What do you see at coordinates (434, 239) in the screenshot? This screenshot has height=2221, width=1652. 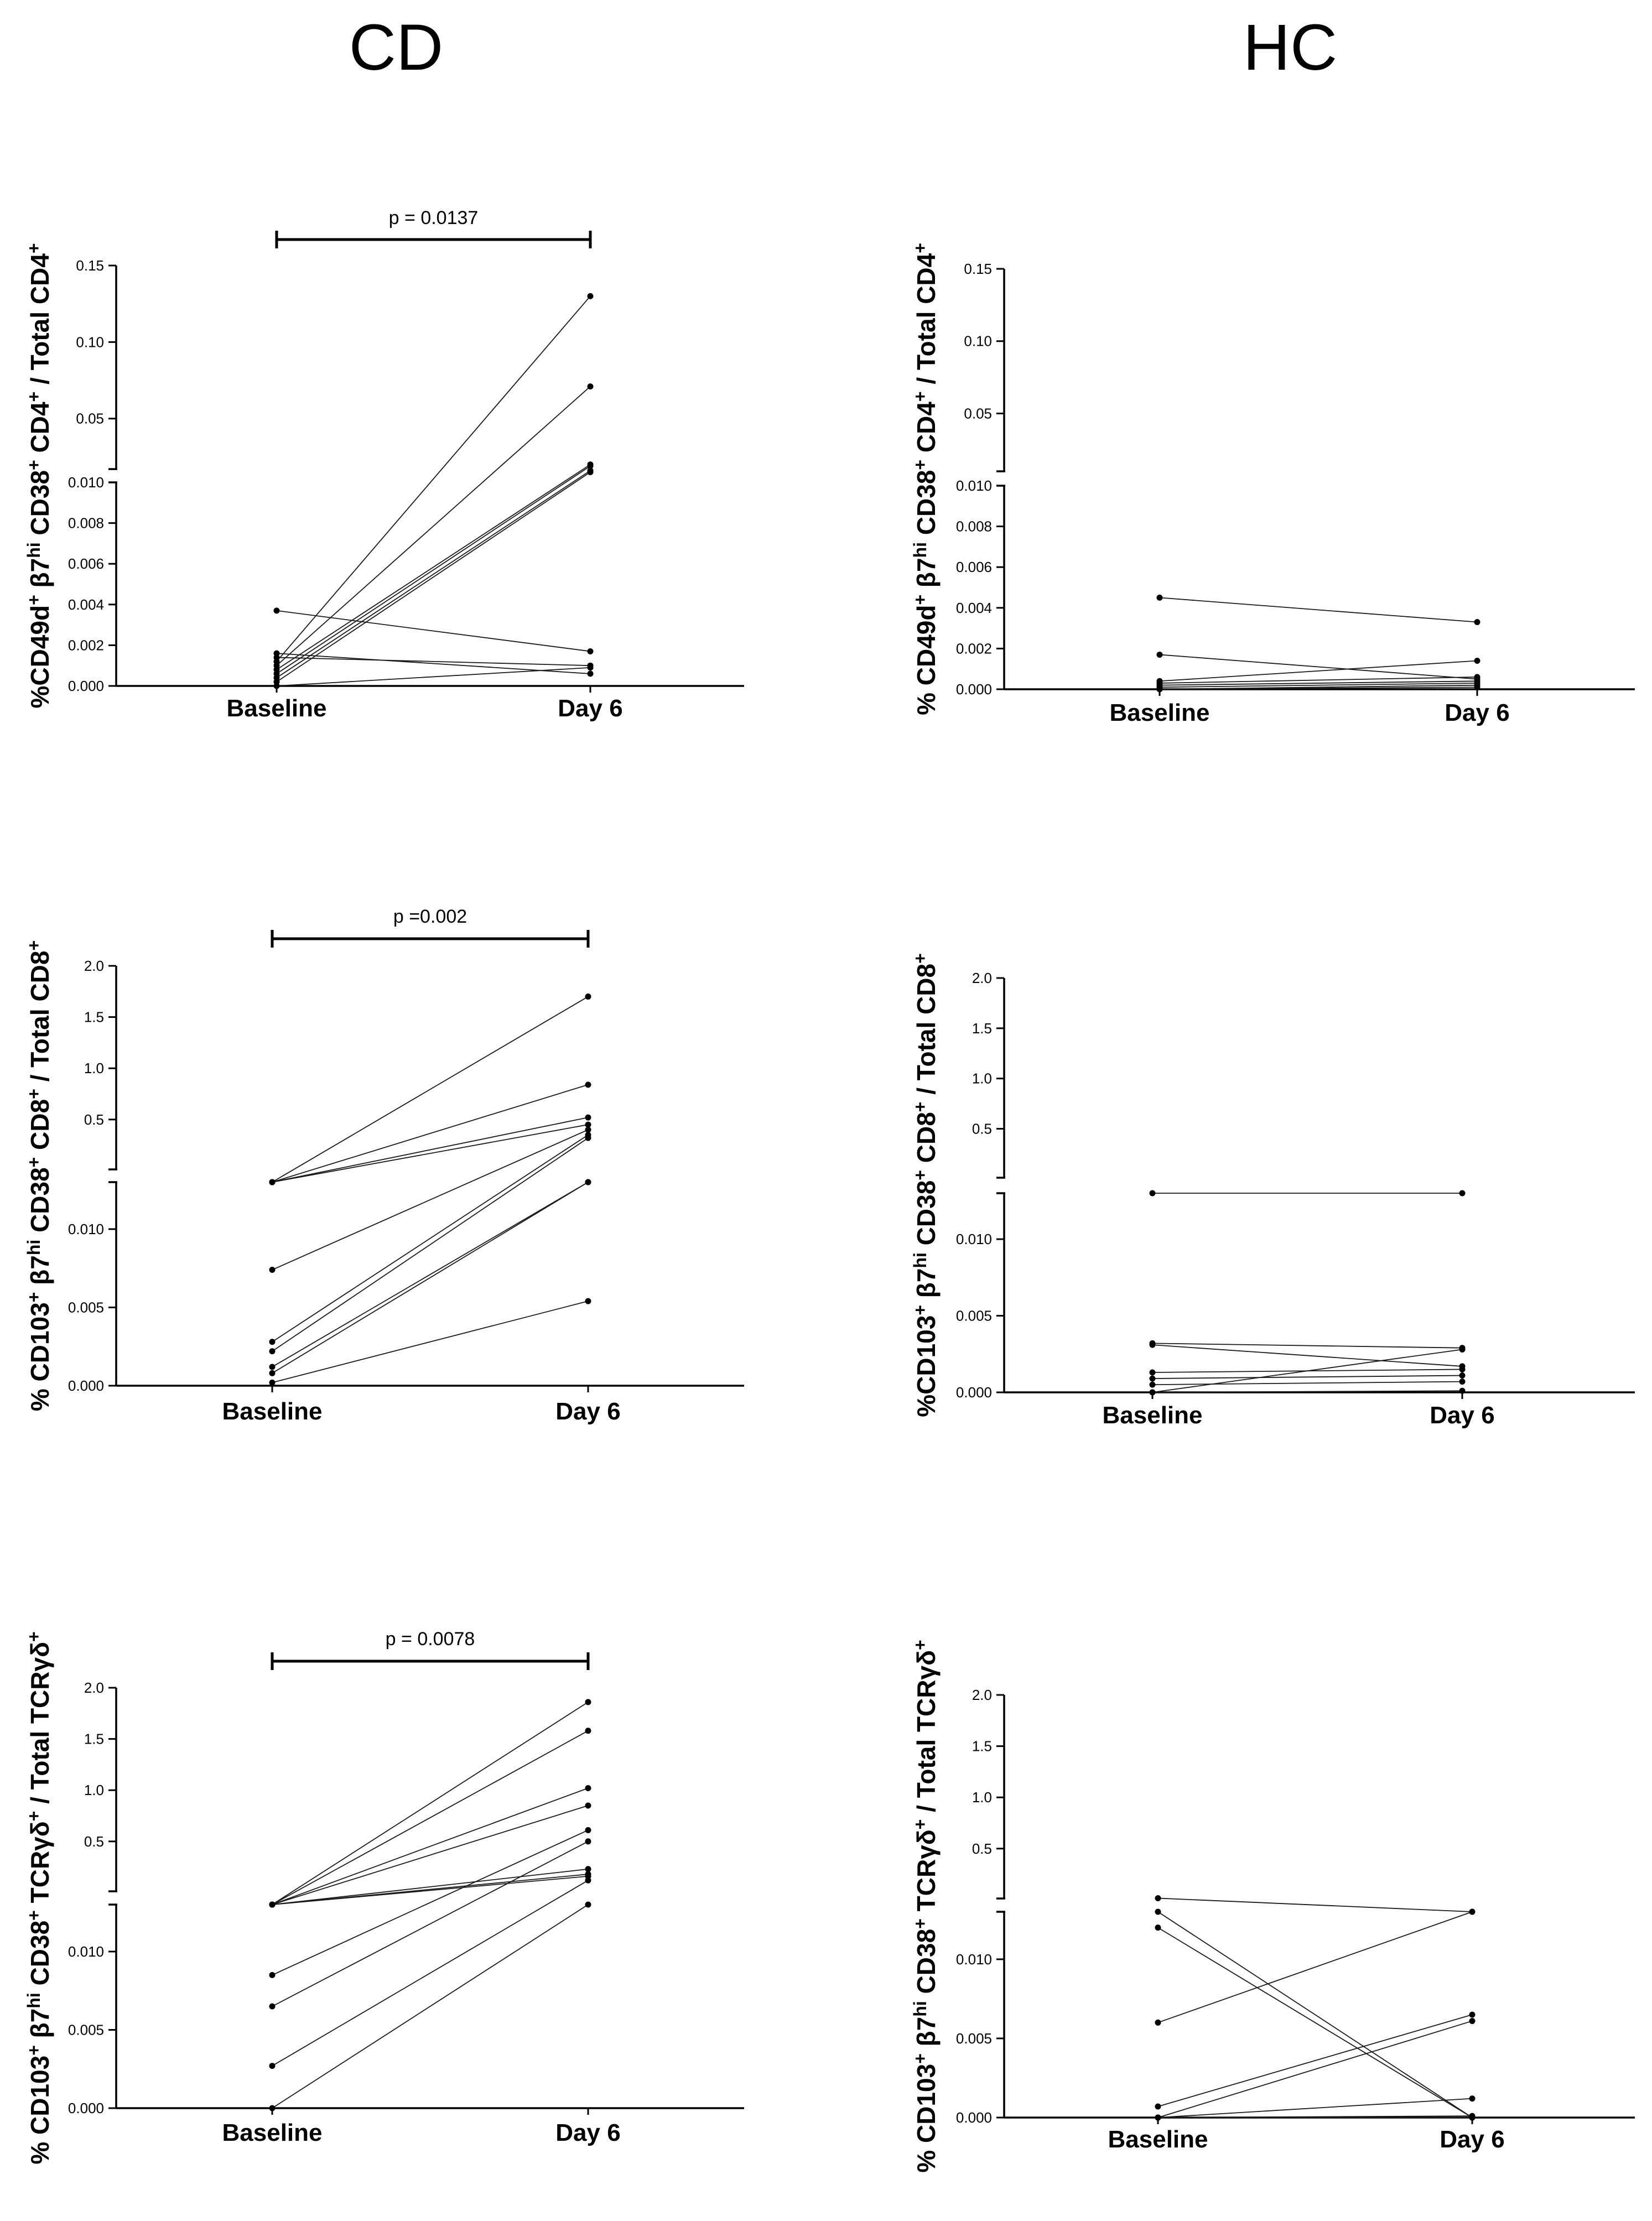 I see `significance-bracket` at bounding box center [434, 239].